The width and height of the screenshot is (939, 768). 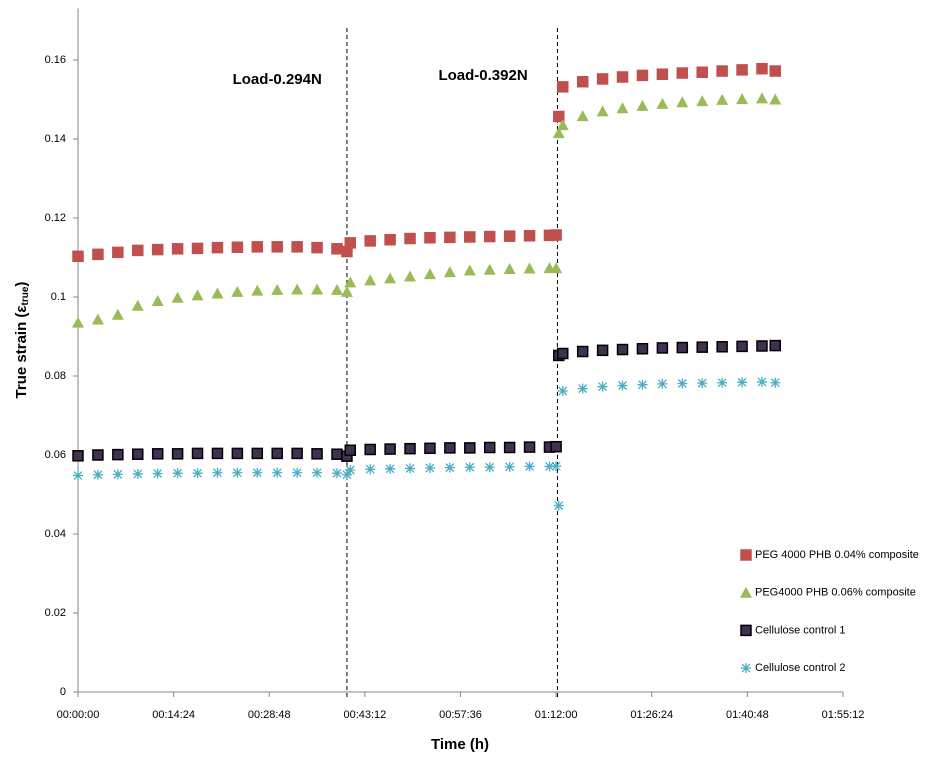 What do you see at coordinates (800, 630) in the screenshot?
I see `legend-label: Cellulose control 1` at bounding box center [800, 630].